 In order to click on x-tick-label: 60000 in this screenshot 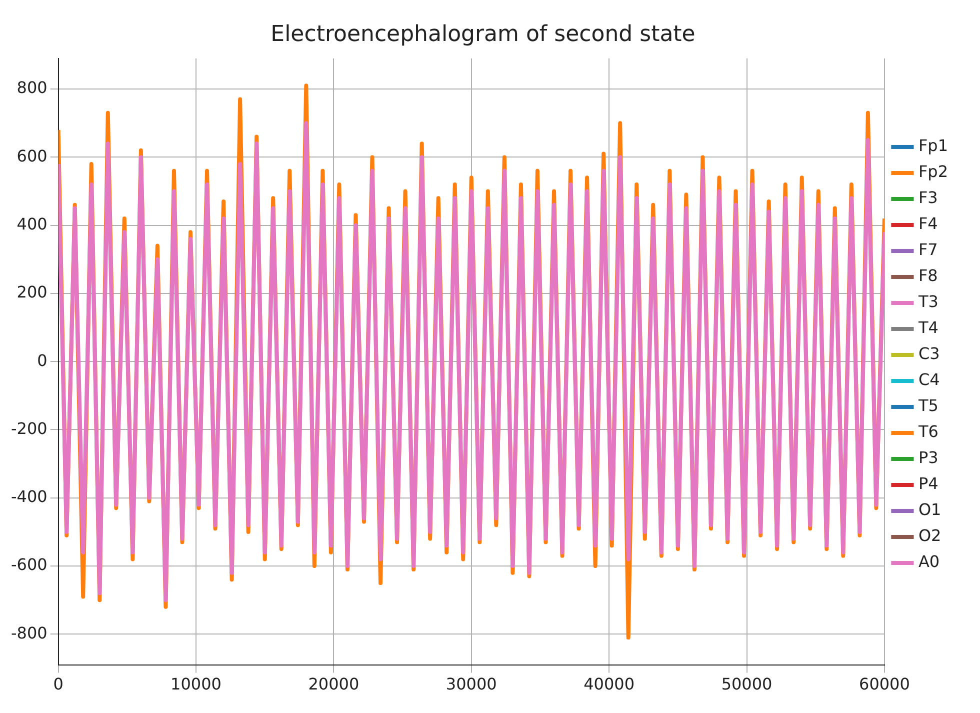, I will do `click(884, 684)`.